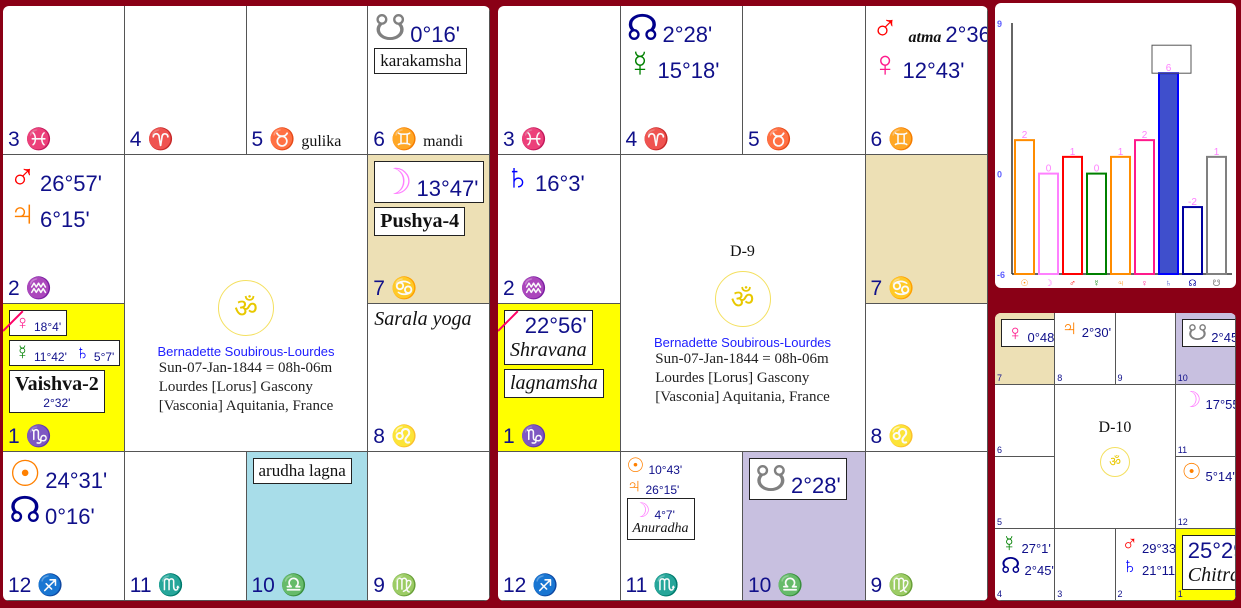  I want to click on sign-10-icon: ♎, so click(294, 585).